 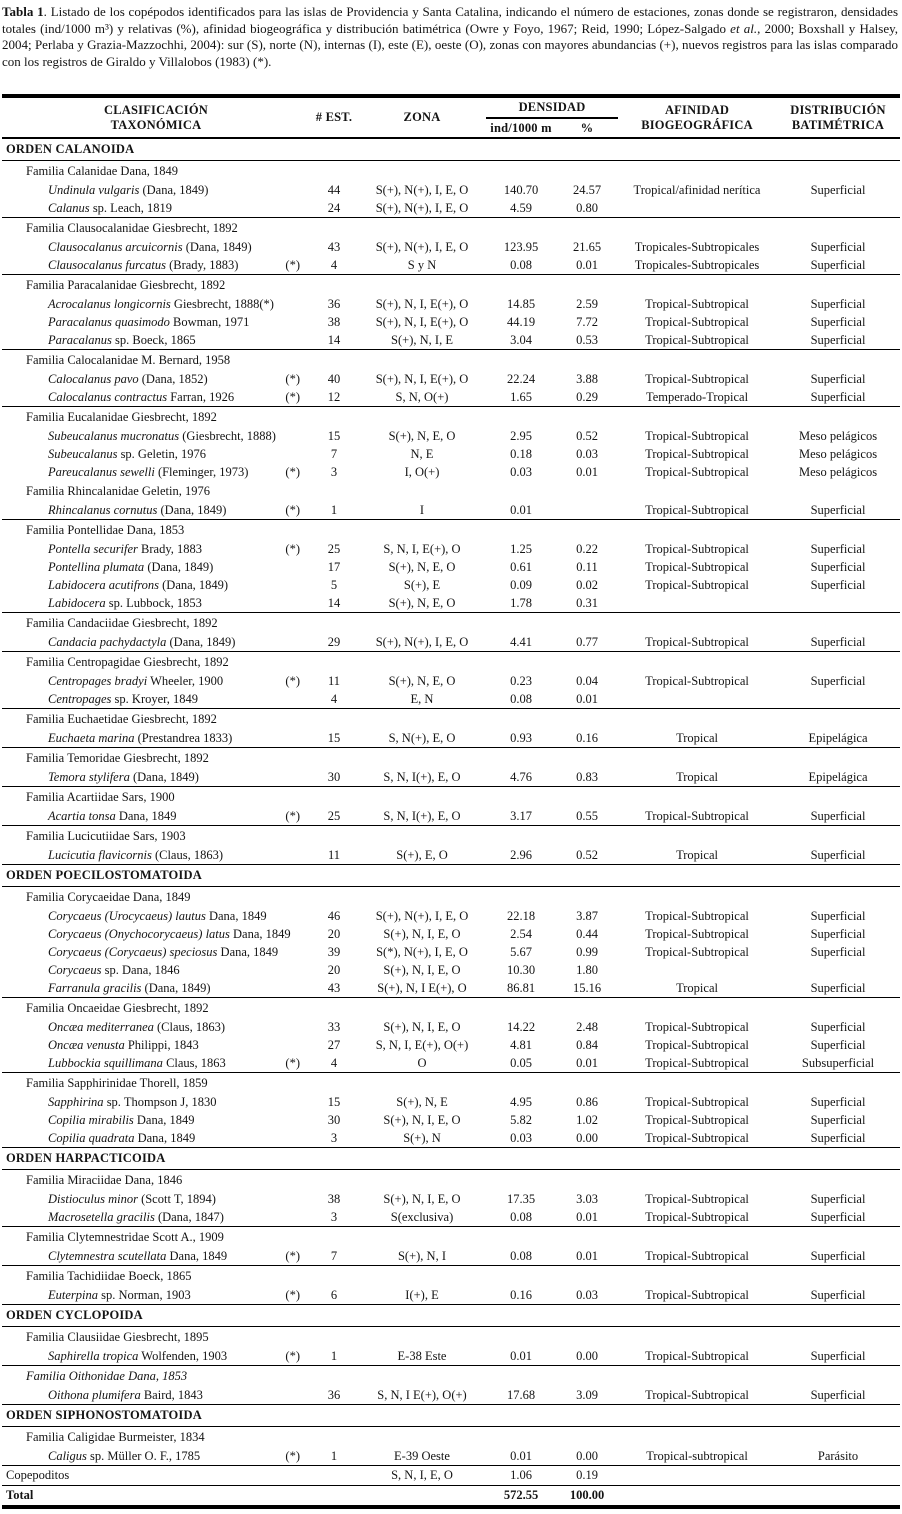 What do you see at coordinates (124, 1456) in the screenshot?
I see `taxon-name: Caligus sp. Müller O. F., 1785` at bounding box center [124, 1456].